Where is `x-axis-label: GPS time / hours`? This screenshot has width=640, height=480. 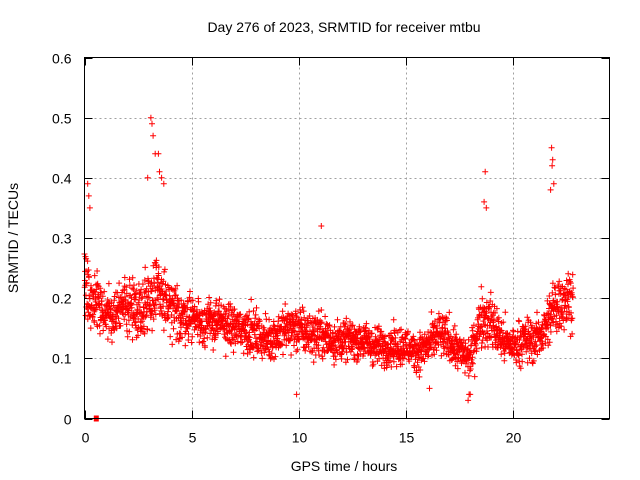 x-axis-label: GPS time / hours is located at coordinates (344, 466).